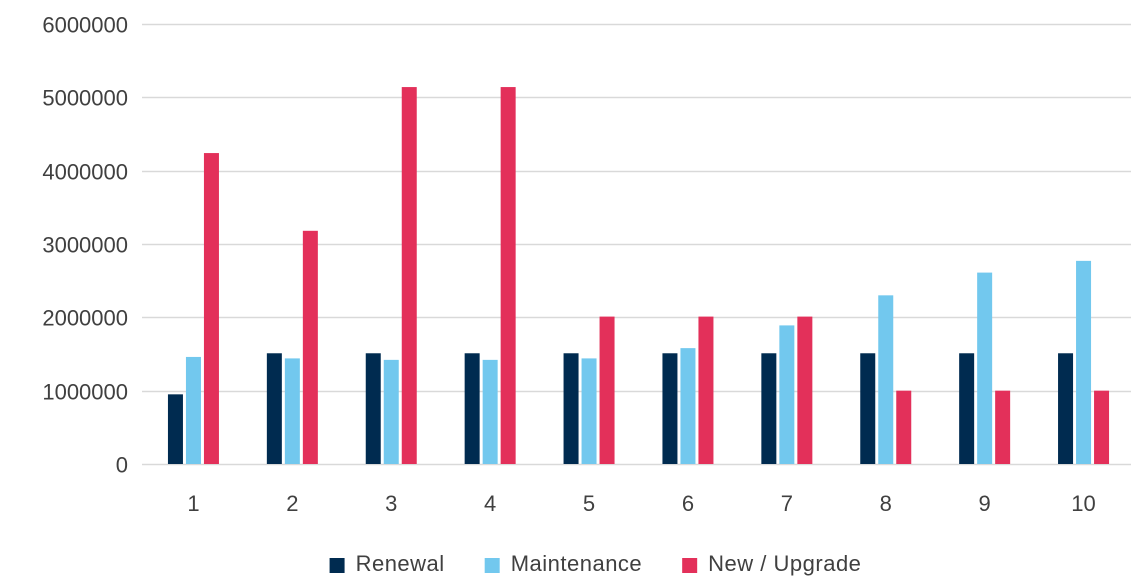 Image resolution: width=1131 pixels, height=586 pixels. I want to click on x-tick-label: 2, so click(292, 503).